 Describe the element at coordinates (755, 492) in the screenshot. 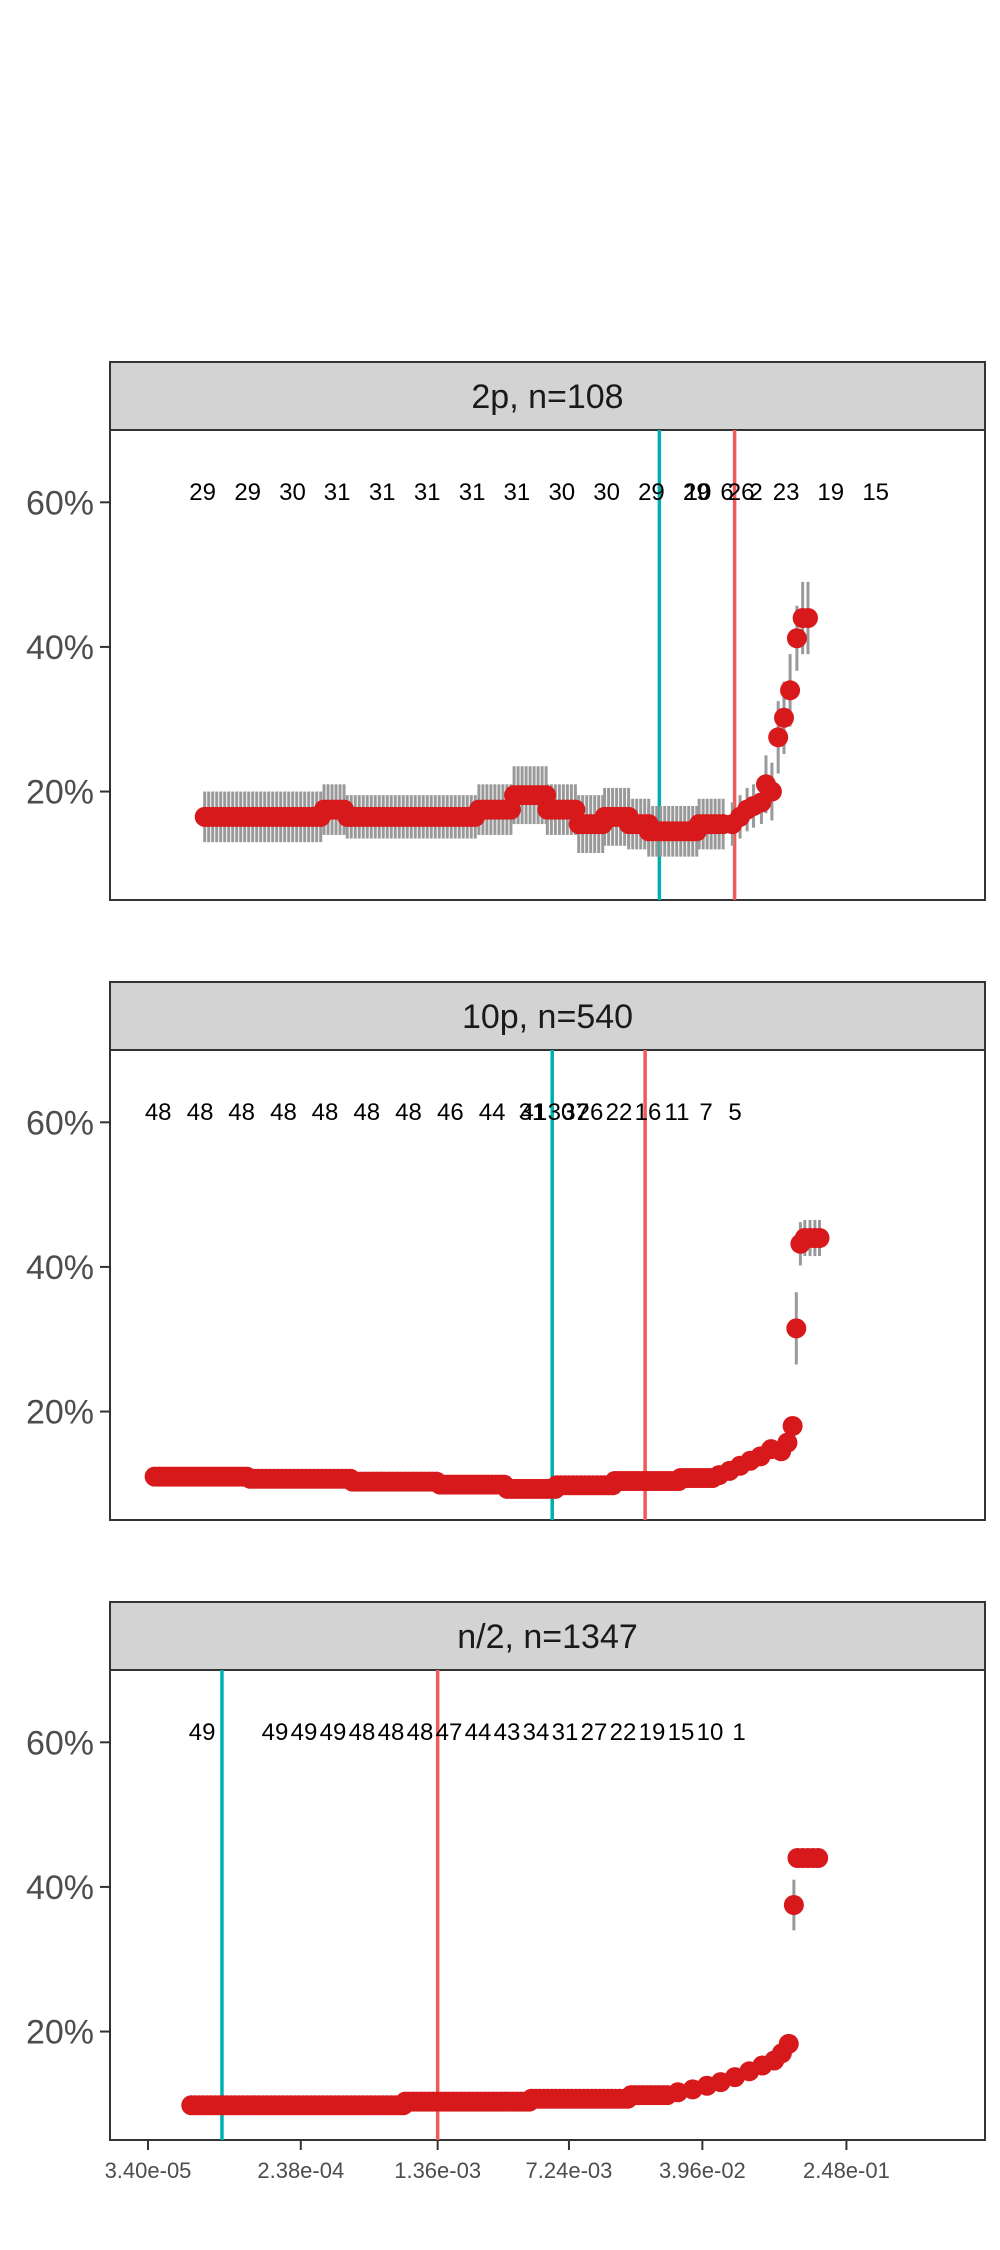

I see `count-label: 2` at that location.